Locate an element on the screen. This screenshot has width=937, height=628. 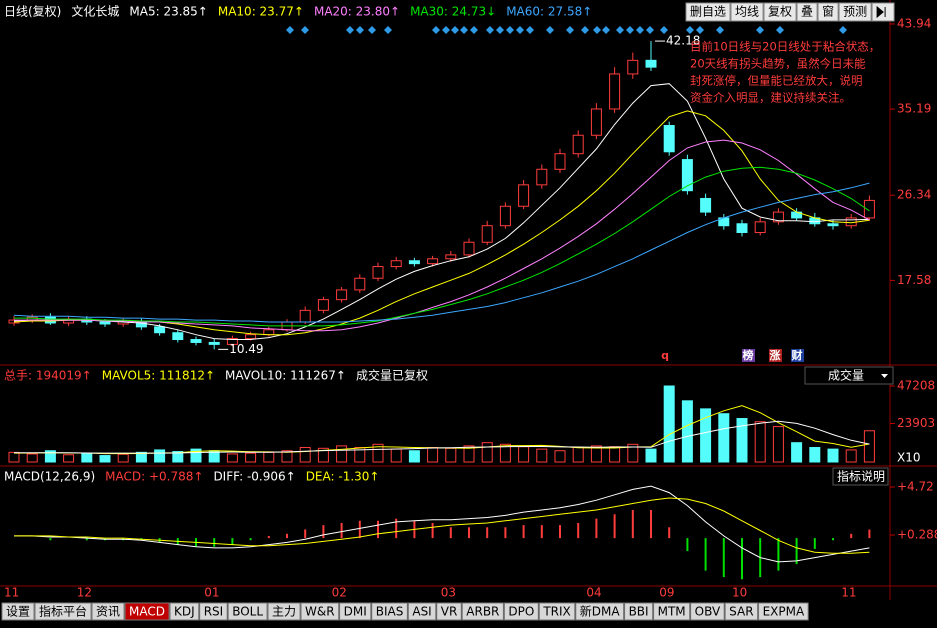
tab: 新DMA is located at coordinates (600, 611).